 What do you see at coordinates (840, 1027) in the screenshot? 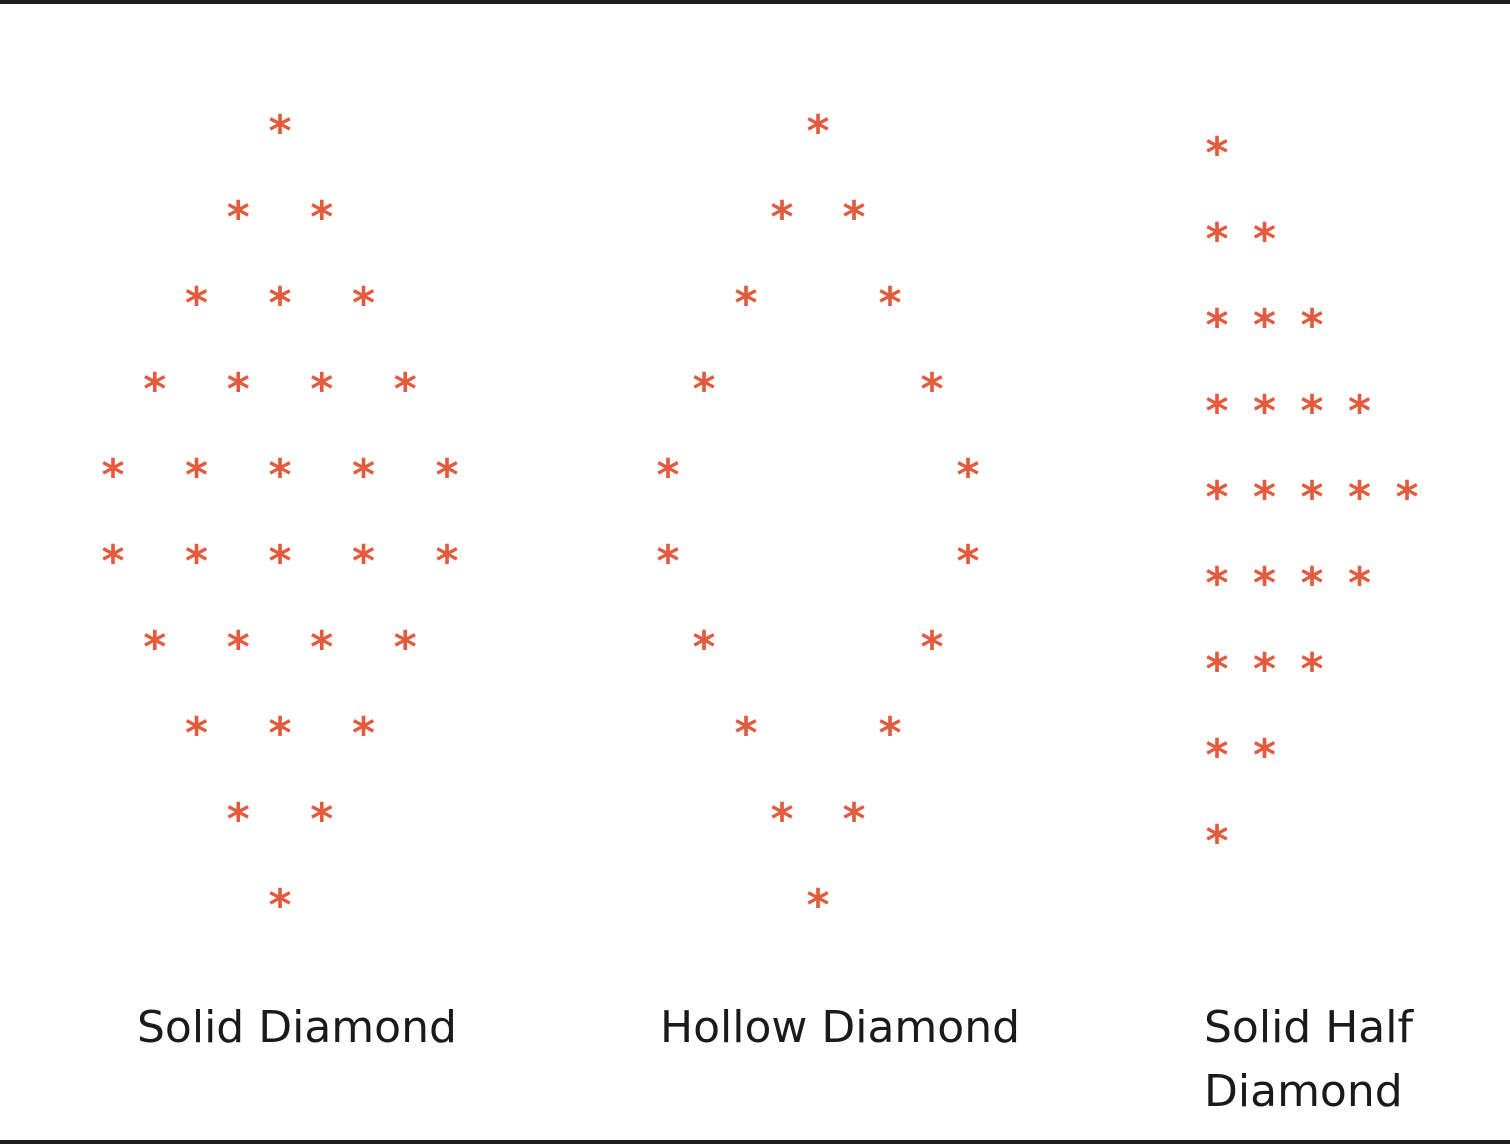
I see `hollow-diamond-caption: Hollow Diamond` at bounding box center [840, 1027].